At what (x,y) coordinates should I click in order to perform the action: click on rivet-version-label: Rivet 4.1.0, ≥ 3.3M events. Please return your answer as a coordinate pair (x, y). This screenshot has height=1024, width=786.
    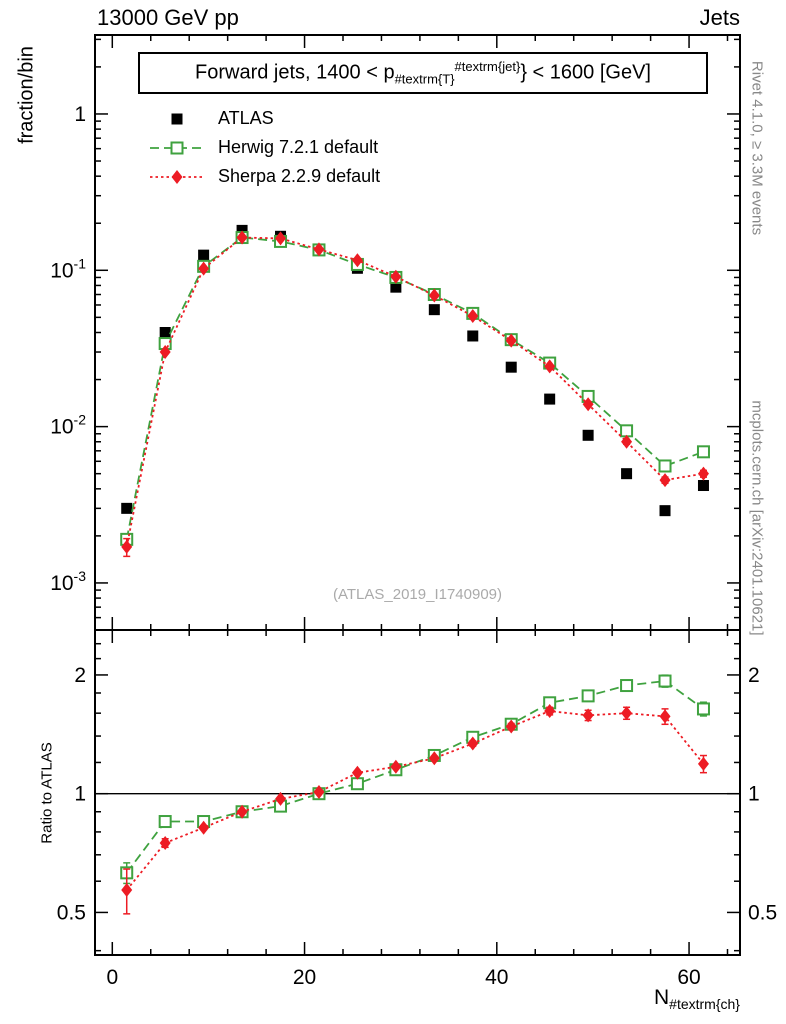
    Looking at the image, I should click on (757, 148).